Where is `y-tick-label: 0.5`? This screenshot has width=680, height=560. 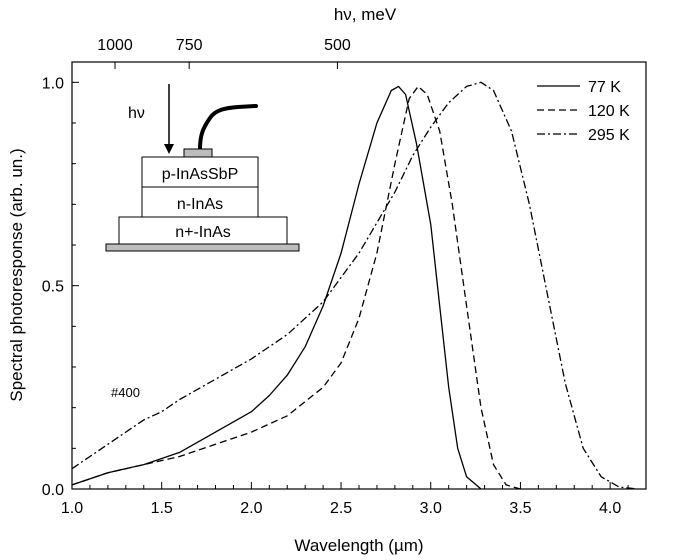
y-tick-label: 0.5 is located at coordinates (53, 287).